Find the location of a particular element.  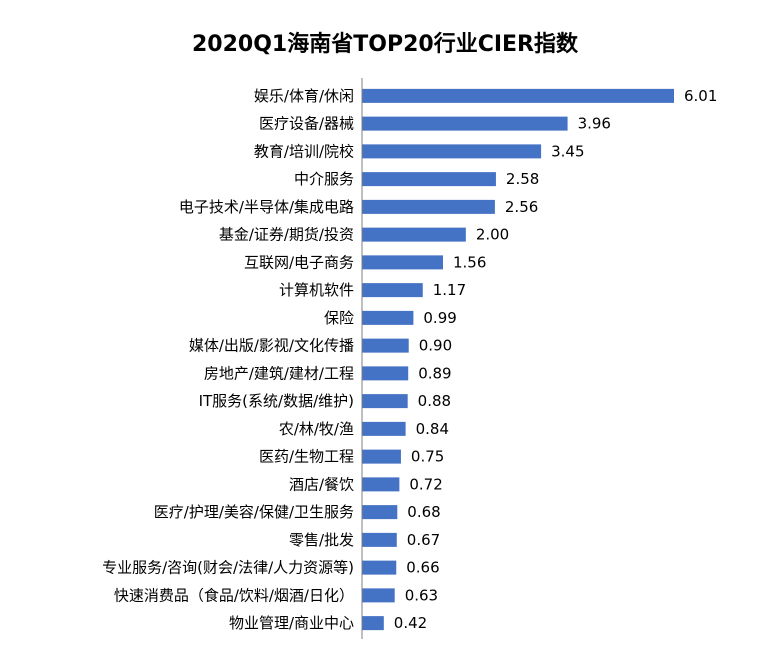

value-label: 0.99 is located at coordinates (439, 318).